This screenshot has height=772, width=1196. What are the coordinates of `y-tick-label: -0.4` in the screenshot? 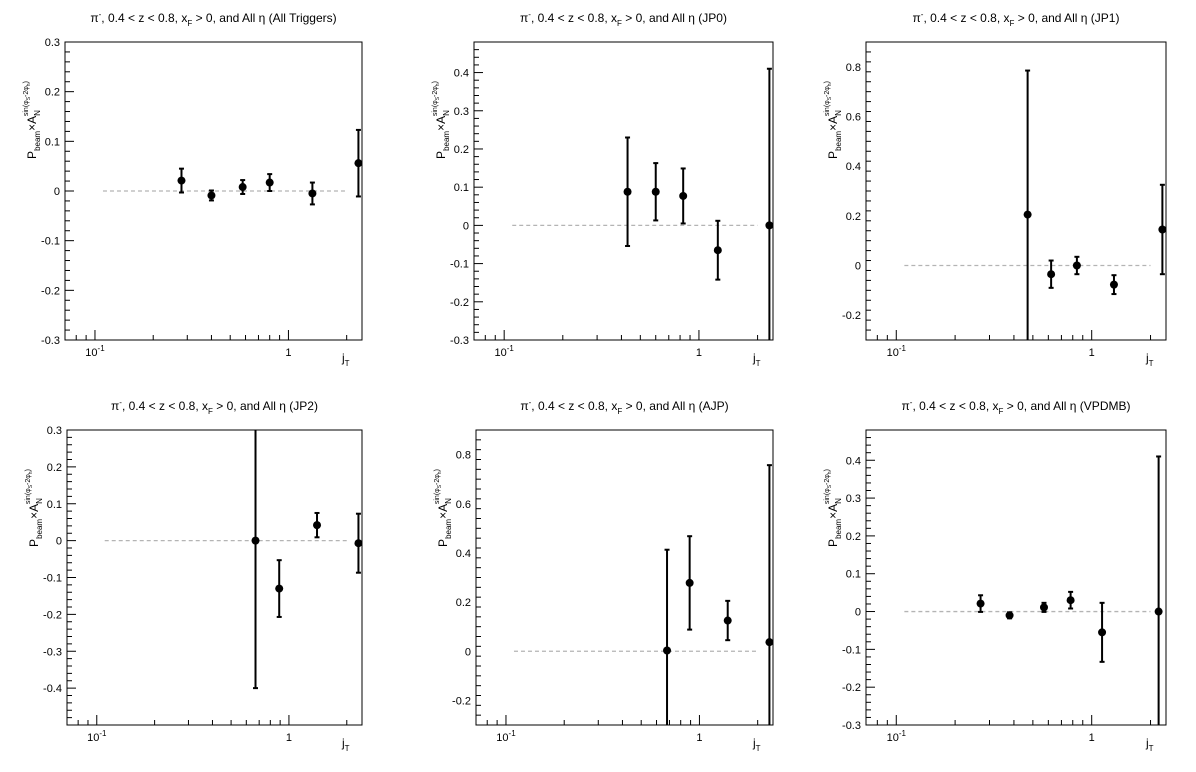 It's located at (52, 689).